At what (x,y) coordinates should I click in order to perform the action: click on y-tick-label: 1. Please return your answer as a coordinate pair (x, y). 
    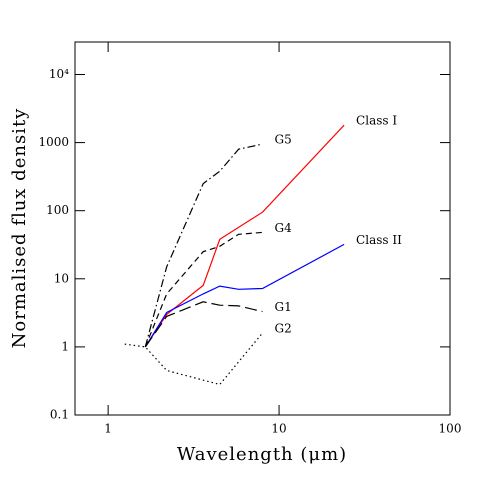
    Looking at the image, I should click on (65, 346).